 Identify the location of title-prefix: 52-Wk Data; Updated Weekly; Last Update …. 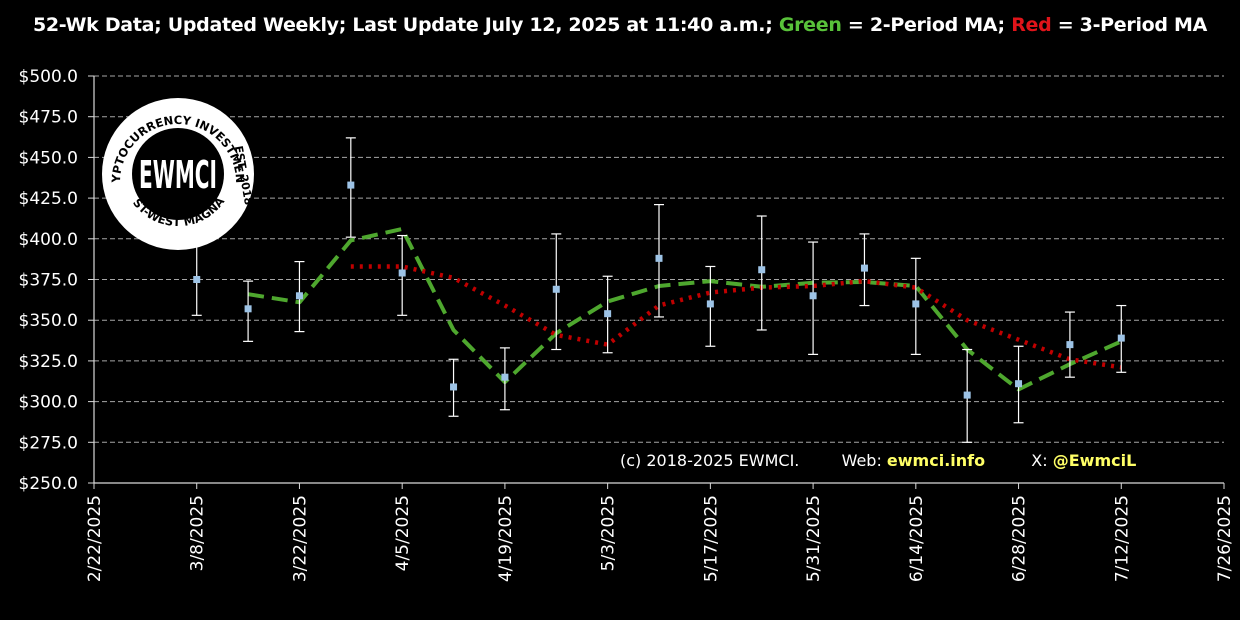
(405, 25).